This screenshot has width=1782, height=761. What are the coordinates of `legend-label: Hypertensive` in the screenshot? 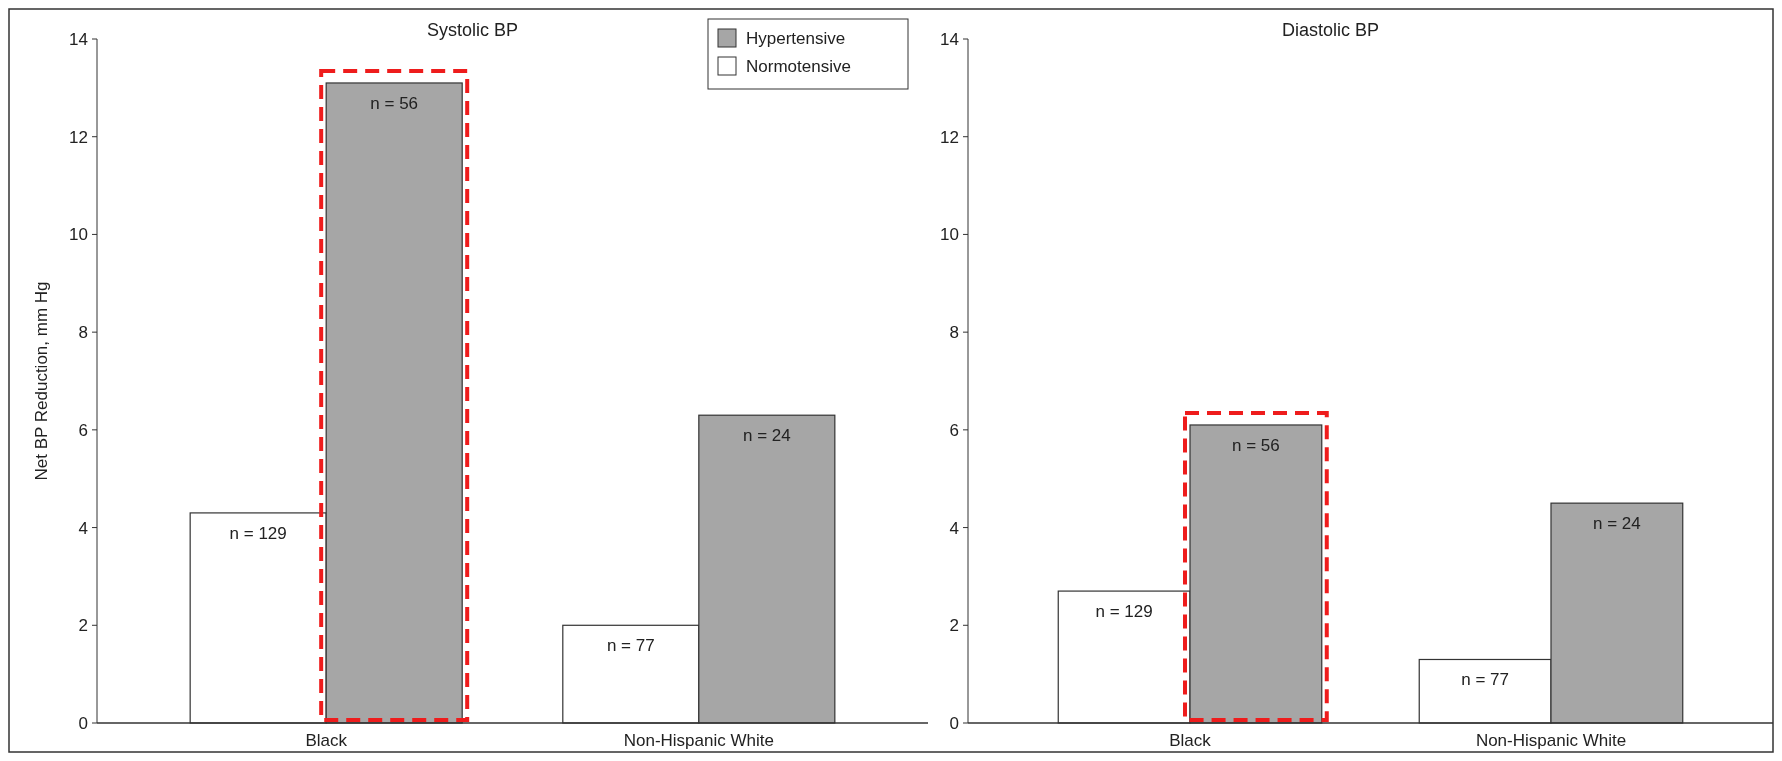 It's located at (796, 38).